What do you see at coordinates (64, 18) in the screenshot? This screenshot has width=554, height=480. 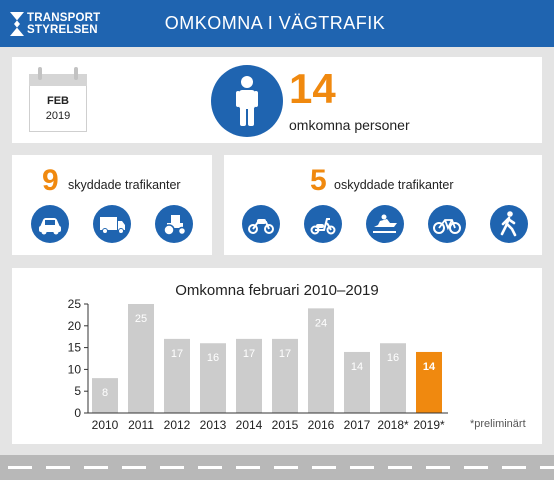 I see `logo-text-line1: TRANSPORT` at bounding box center [64, 18].